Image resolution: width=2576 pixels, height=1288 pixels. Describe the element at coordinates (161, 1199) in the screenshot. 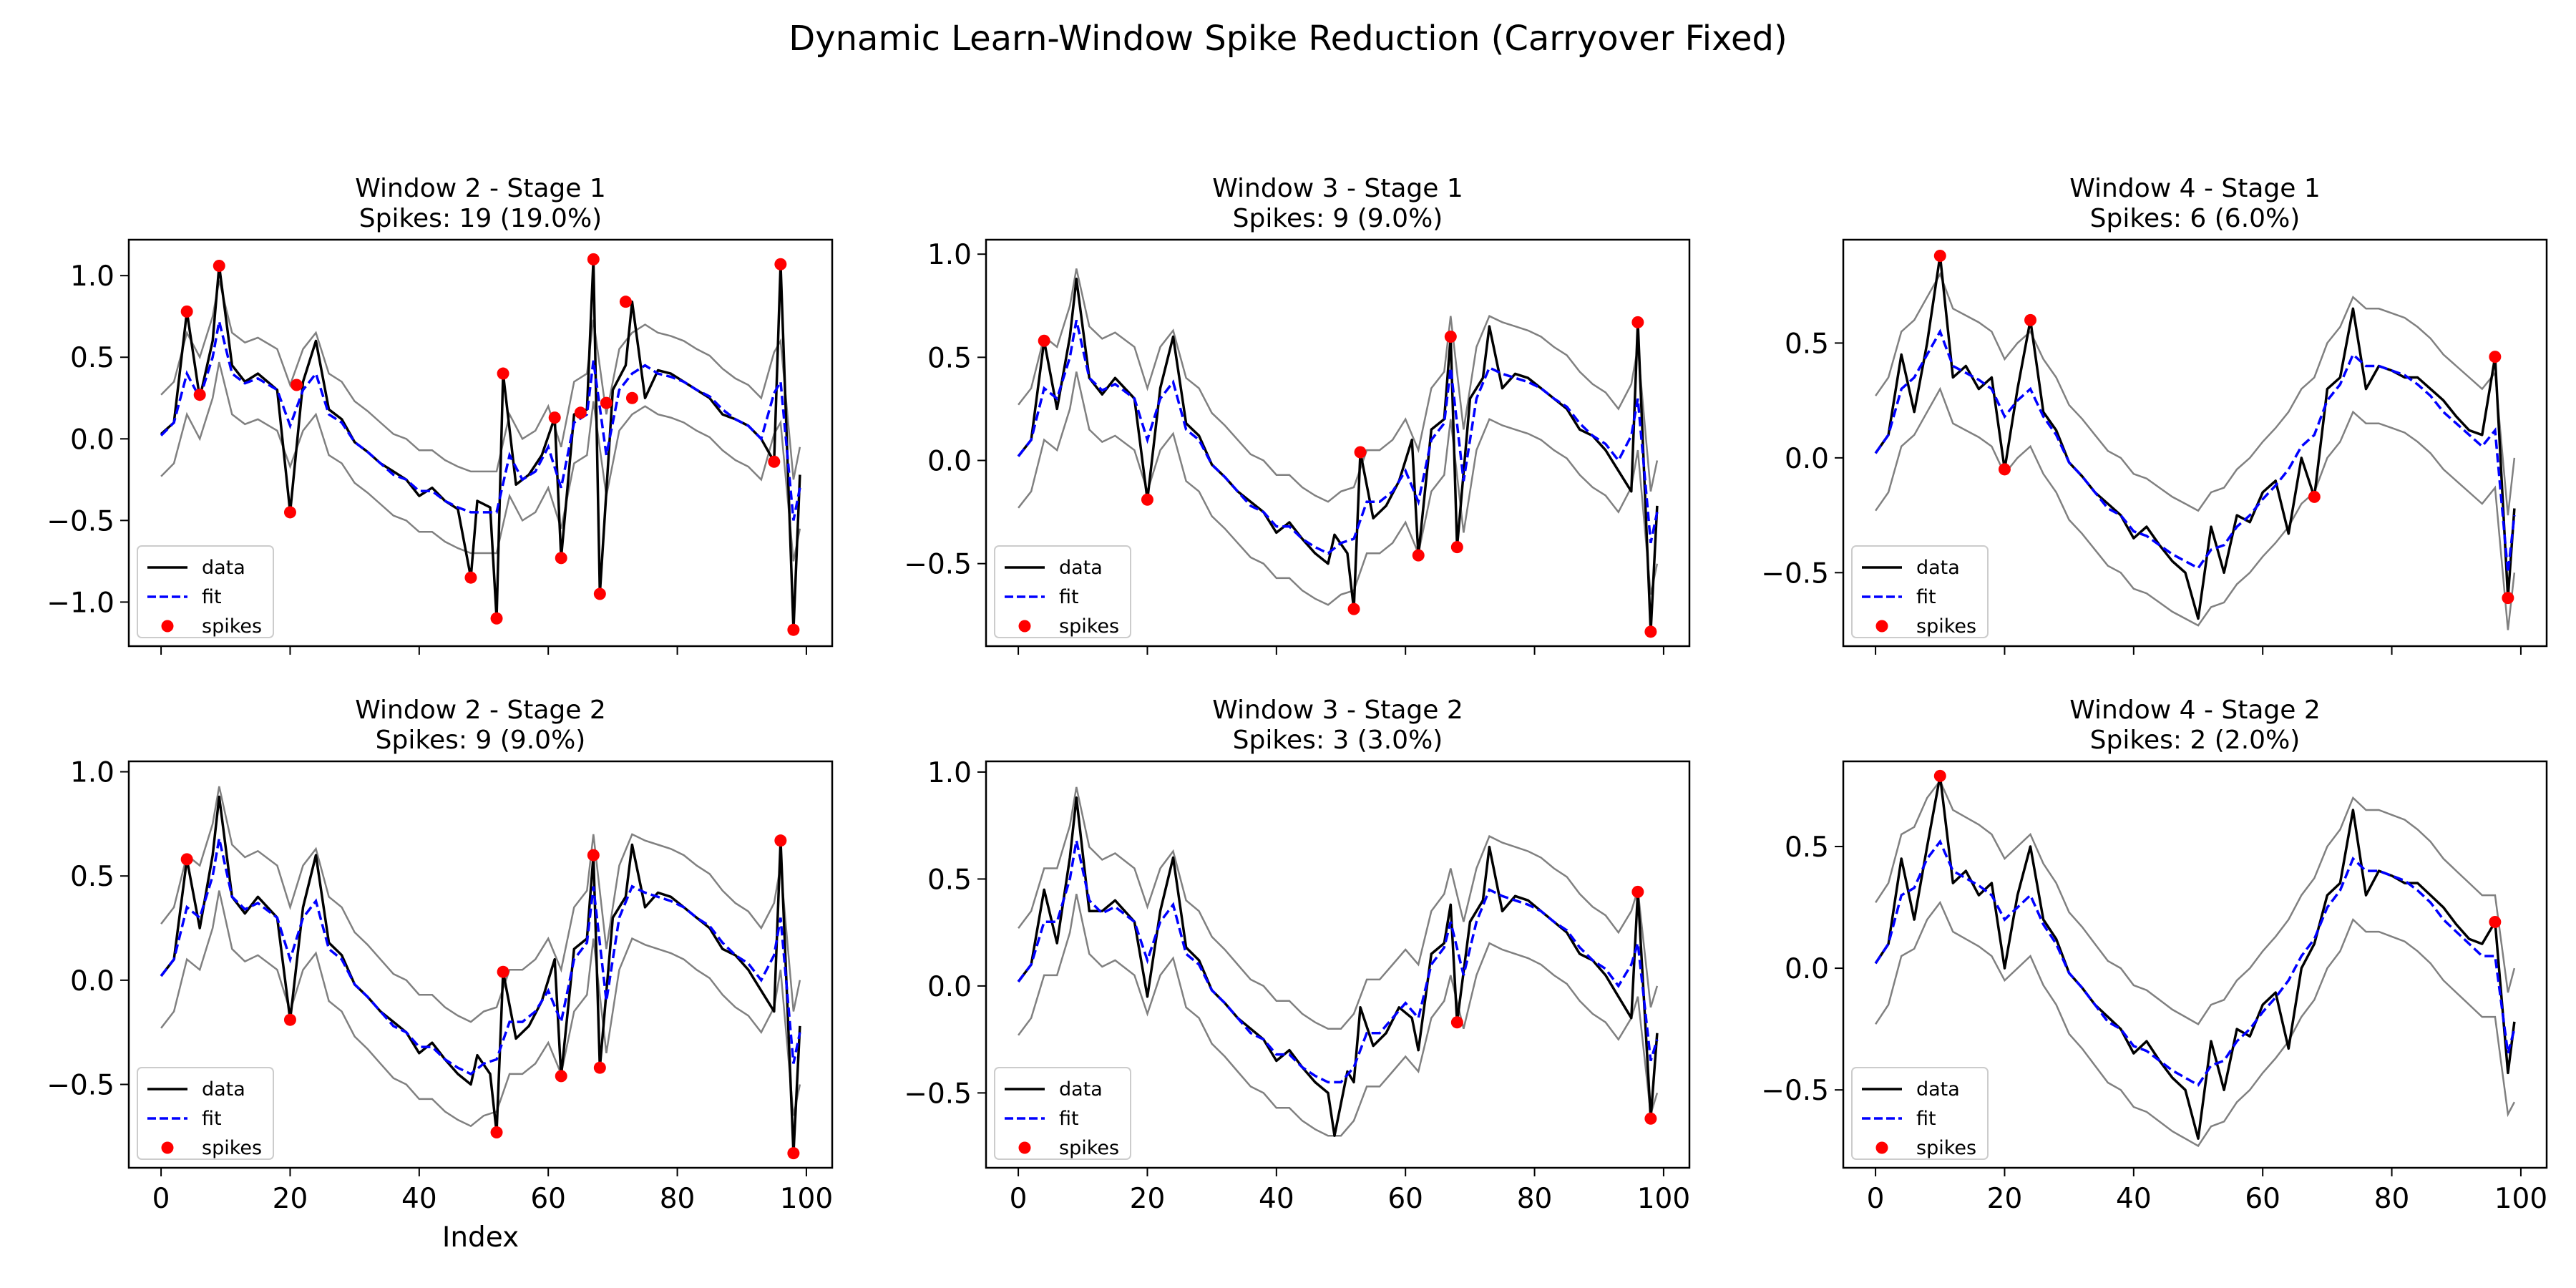

I see `x-tick-label: 0` at that location.